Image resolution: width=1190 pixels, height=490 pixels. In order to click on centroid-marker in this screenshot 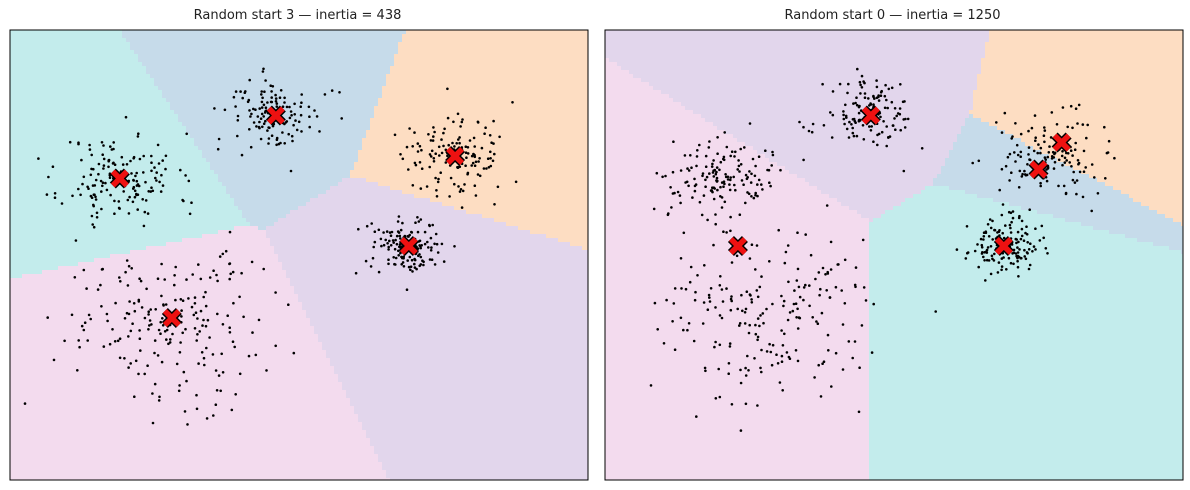, I will do `click(1038, 169)`.